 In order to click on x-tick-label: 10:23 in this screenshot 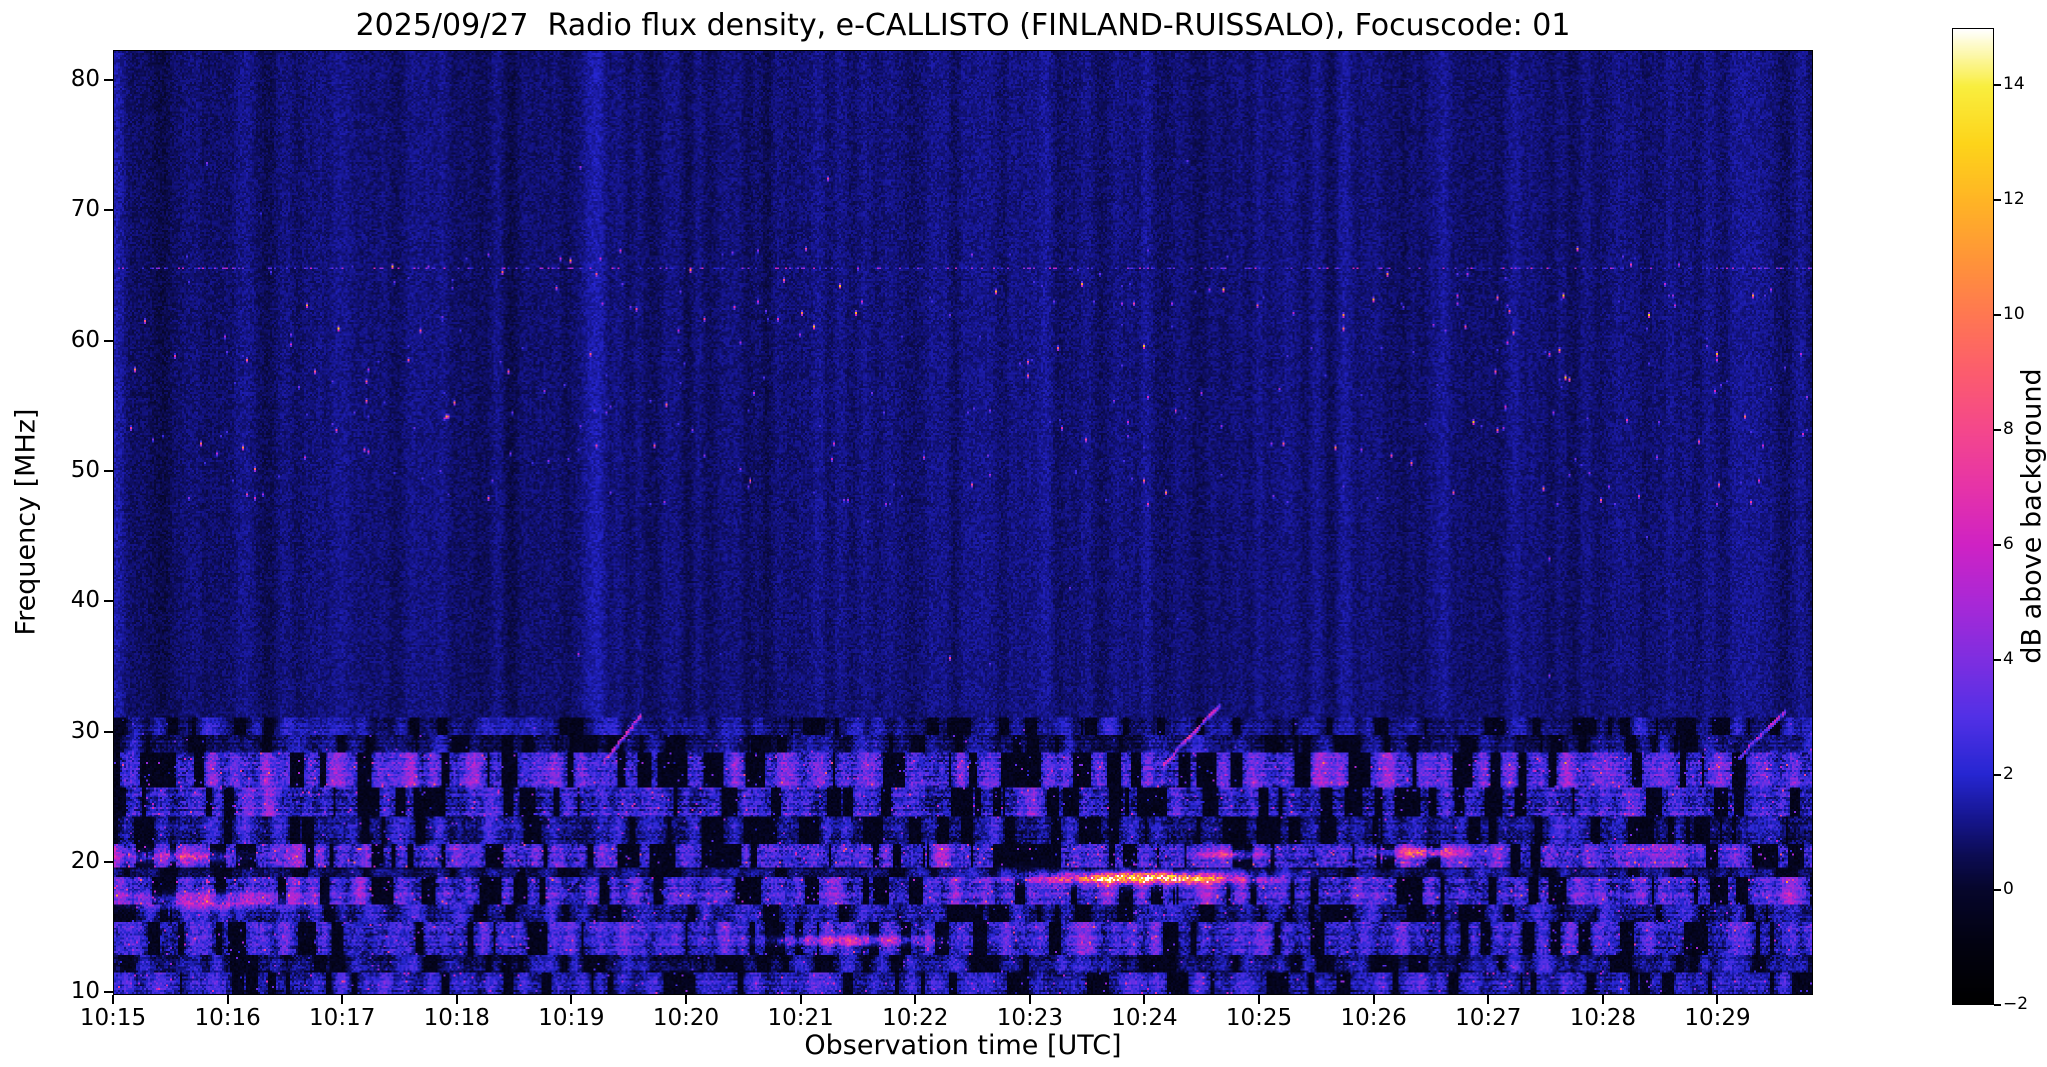, I will do `click(1029, 1018)`.